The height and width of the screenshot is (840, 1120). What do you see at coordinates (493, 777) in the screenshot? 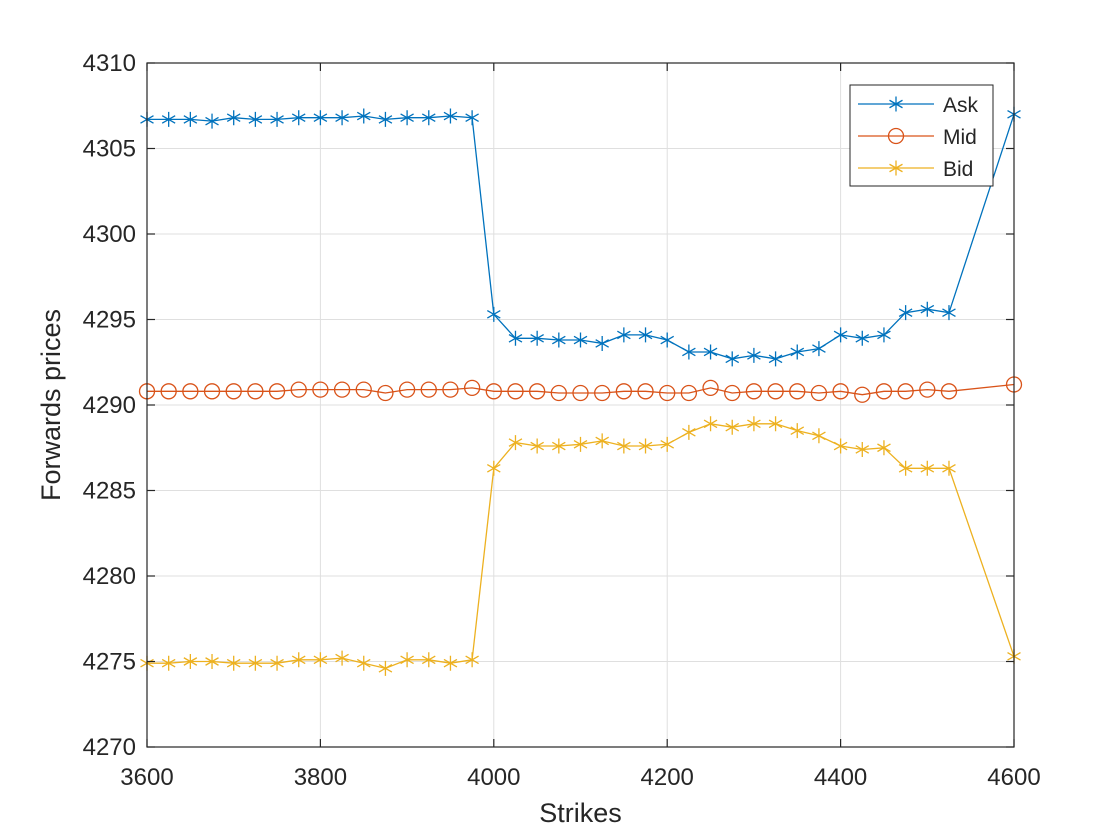
I see `x-tick-label: 4000` at bounding box center [493, 777].